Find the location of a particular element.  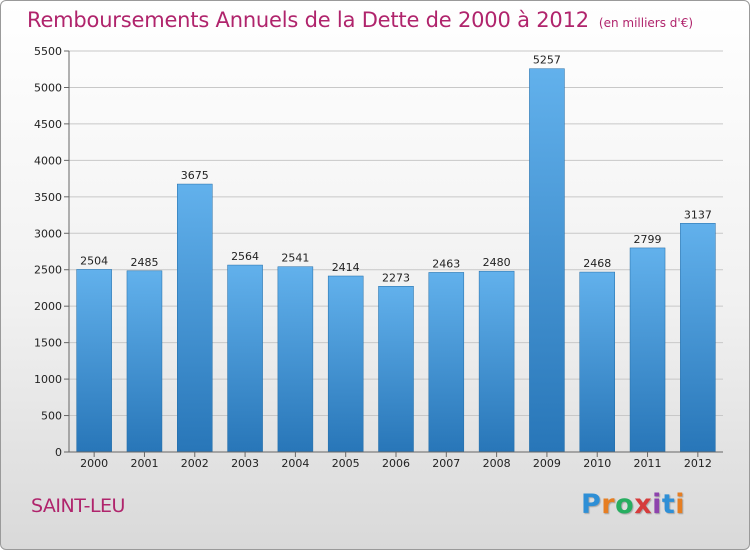

x-tick-label-2008: 2008 is located at coordinates (497, 463).